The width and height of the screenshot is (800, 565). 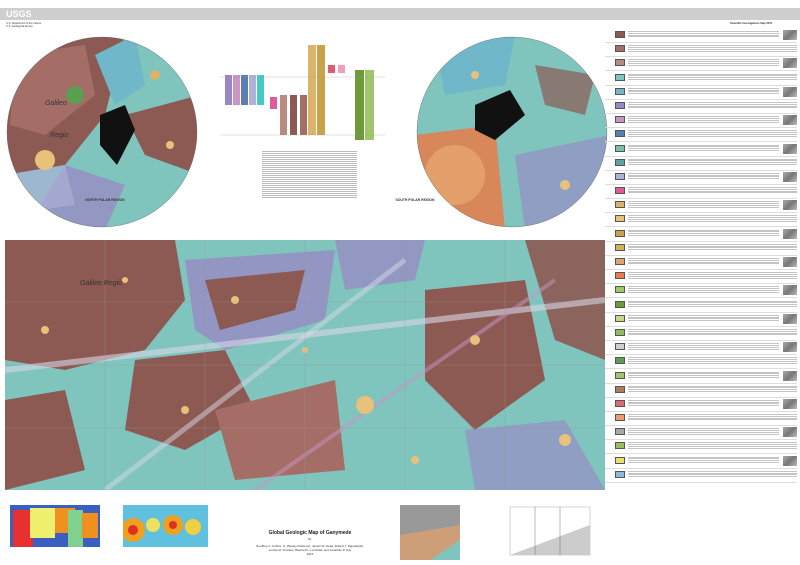 I want to click on header-bar, so click(x=400, y=14).